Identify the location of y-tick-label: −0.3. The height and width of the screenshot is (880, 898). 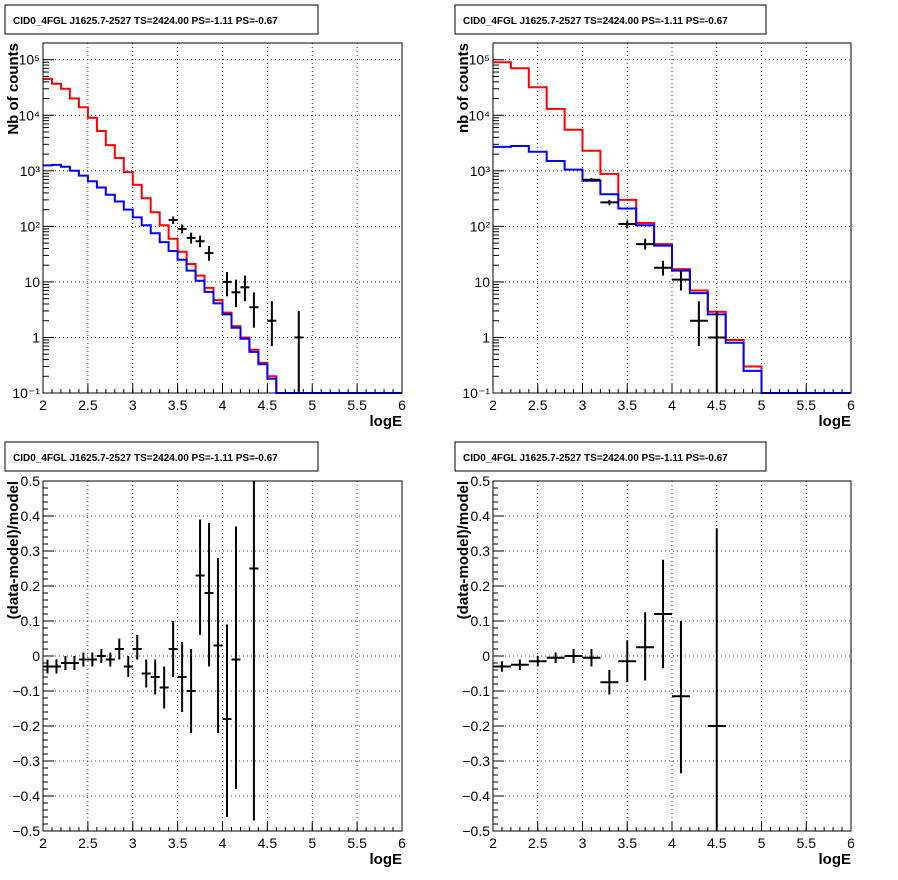
(26, 761).